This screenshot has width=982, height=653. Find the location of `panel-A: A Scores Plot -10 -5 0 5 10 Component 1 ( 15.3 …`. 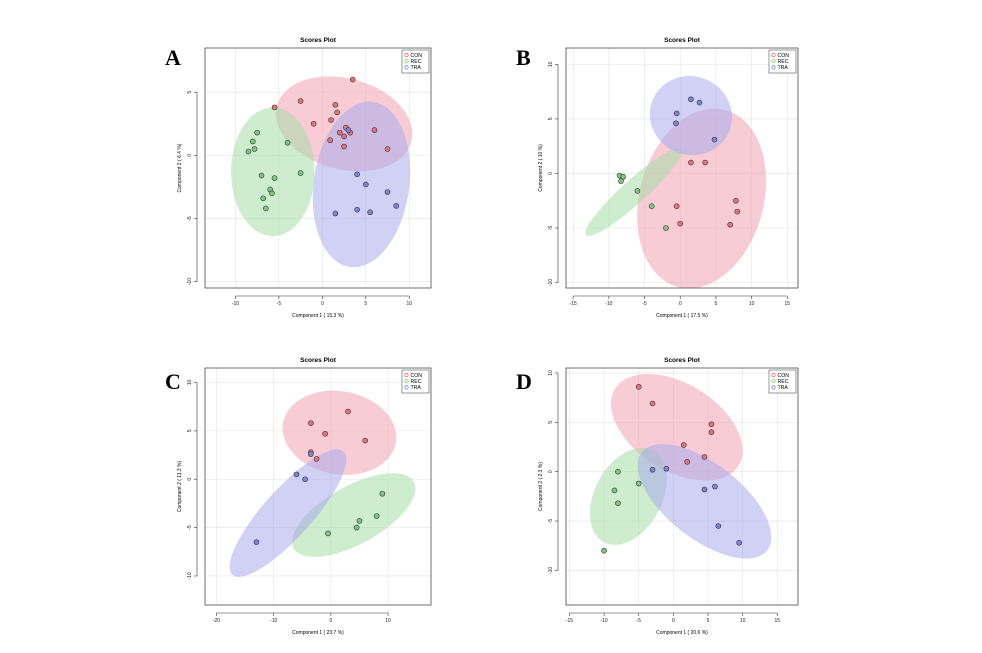

panel-A: A Scores Plot -10 -5 0 5 10 Component 1 ( 15.3 … is located at coordinates (298, 178).